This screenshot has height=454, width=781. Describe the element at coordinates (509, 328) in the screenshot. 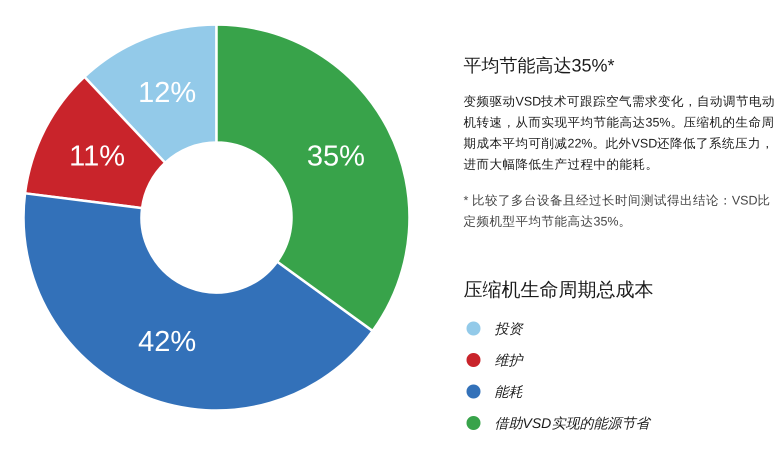

I see `legend-label: 投资` at that location.